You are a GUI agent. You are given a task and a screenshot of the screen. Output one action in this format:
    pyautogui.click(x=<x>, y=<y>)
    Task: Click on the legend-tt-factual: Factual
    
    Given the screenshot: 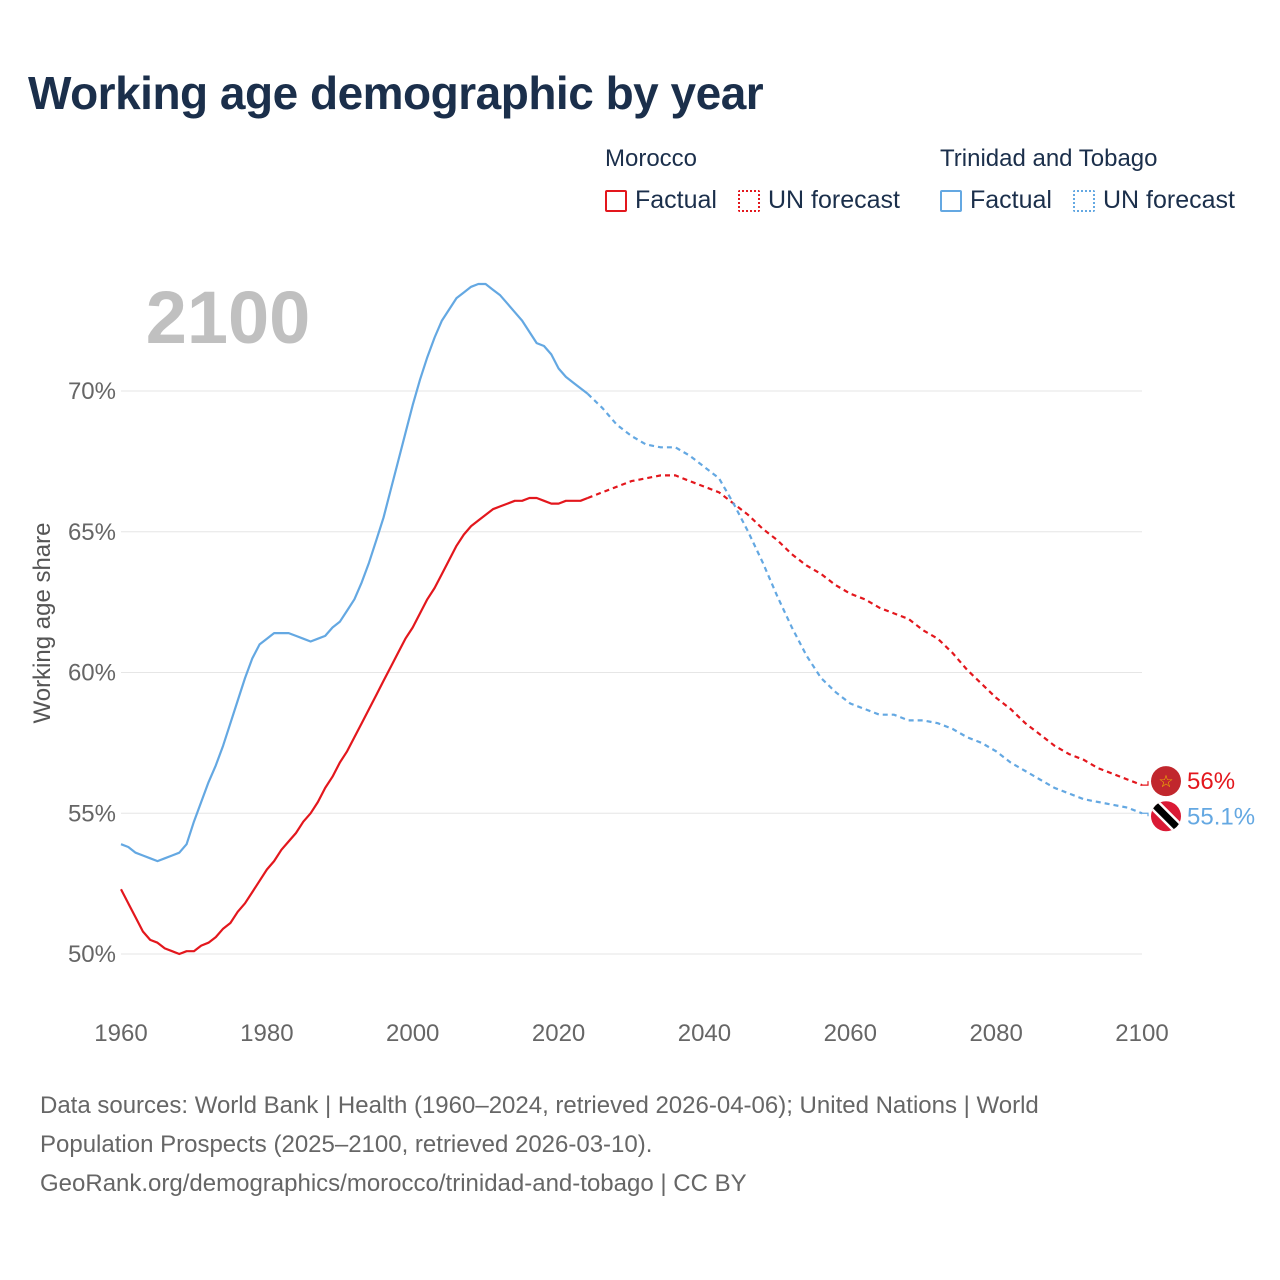 What is the action you would take?
    pyautogui.click(x=996, y=200)
    